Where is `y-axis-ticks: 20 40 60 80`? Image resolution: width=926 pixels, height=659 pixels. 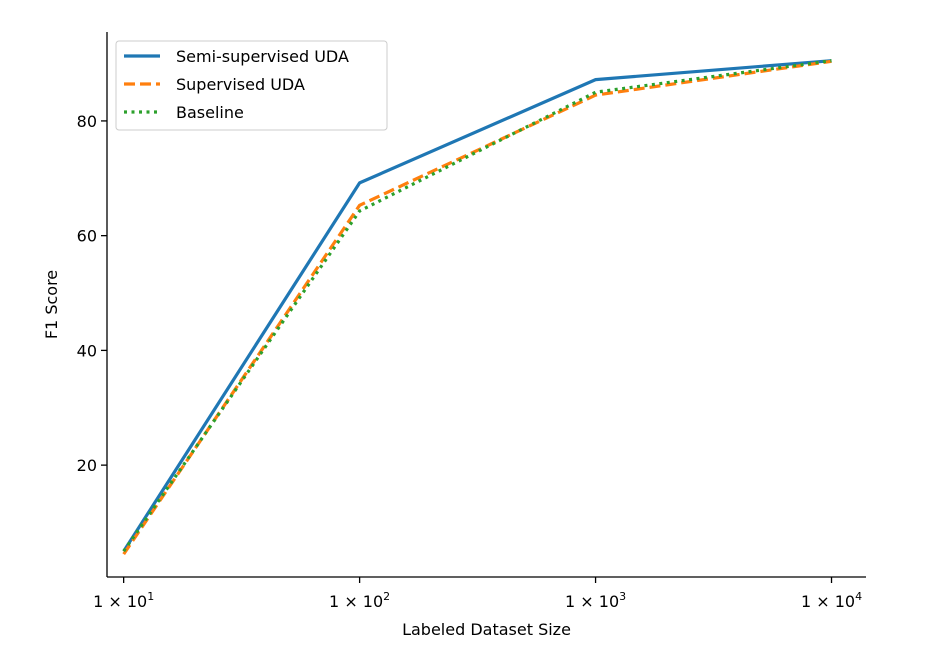
y-axis-ticks: 20 40 60 80 is located at coordinates (92, 293).